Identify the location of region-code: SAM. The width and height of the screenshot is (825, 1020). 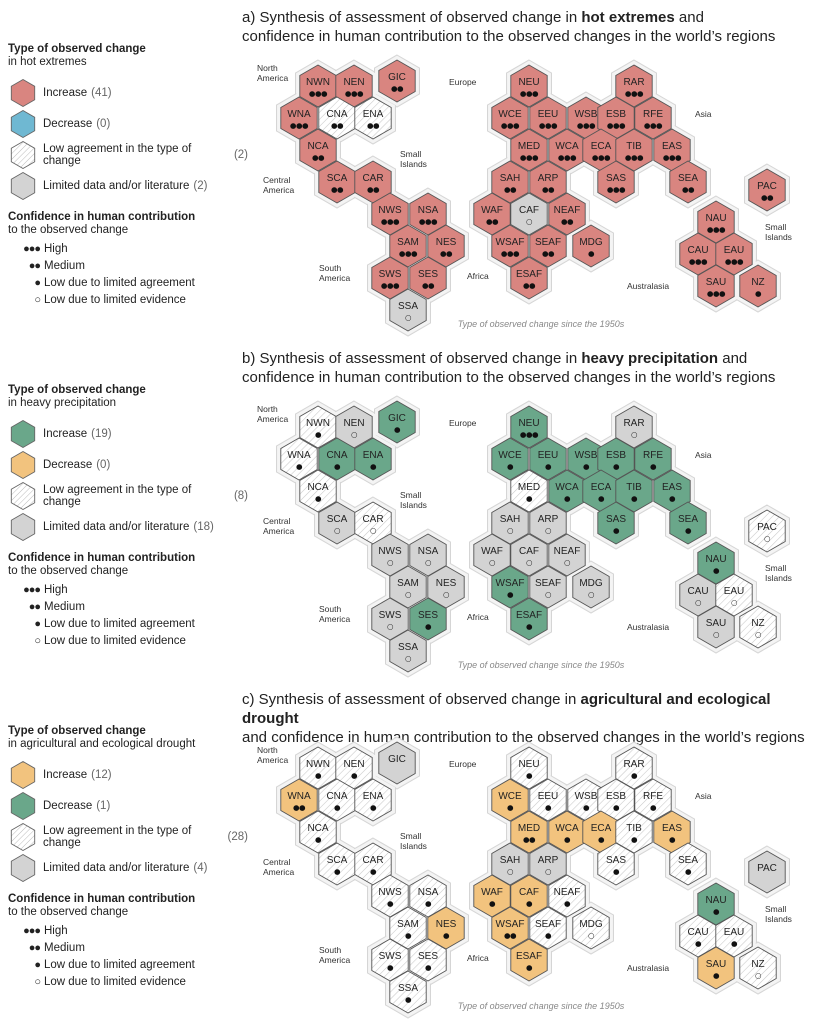
(408, 242).